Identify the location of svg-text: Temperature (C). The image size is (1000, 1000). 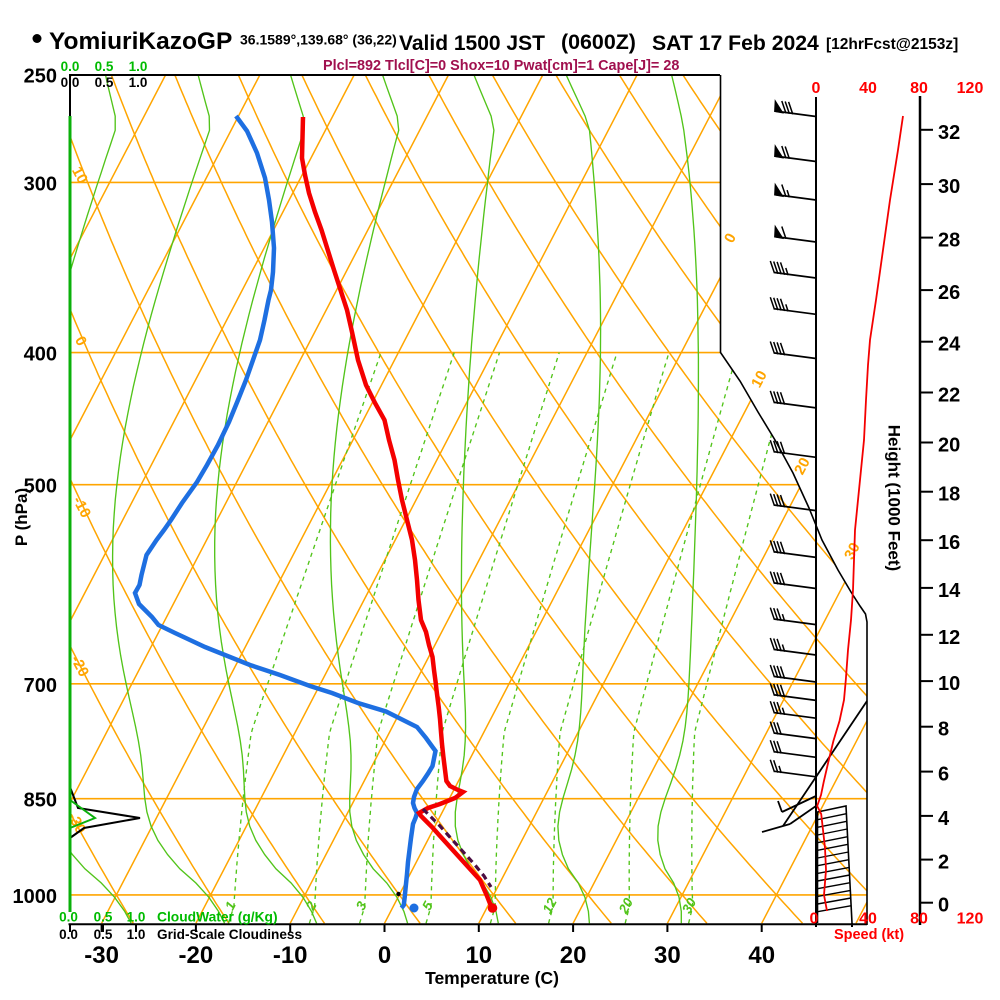
(492, 978).